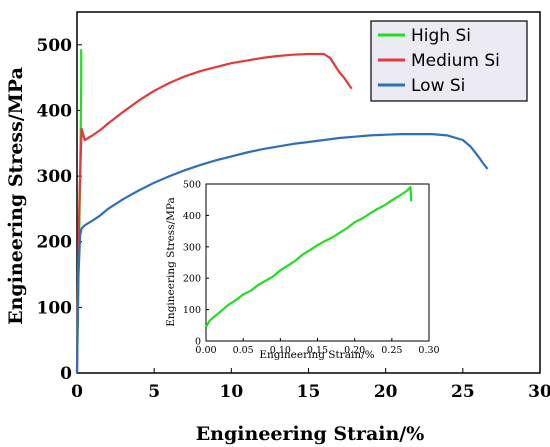 The height and width of the screenshot is (447, 550). Describe the element at coordinates (441, 36) in the screenshot. I see `legend-label-high-si: High Si` at that location.